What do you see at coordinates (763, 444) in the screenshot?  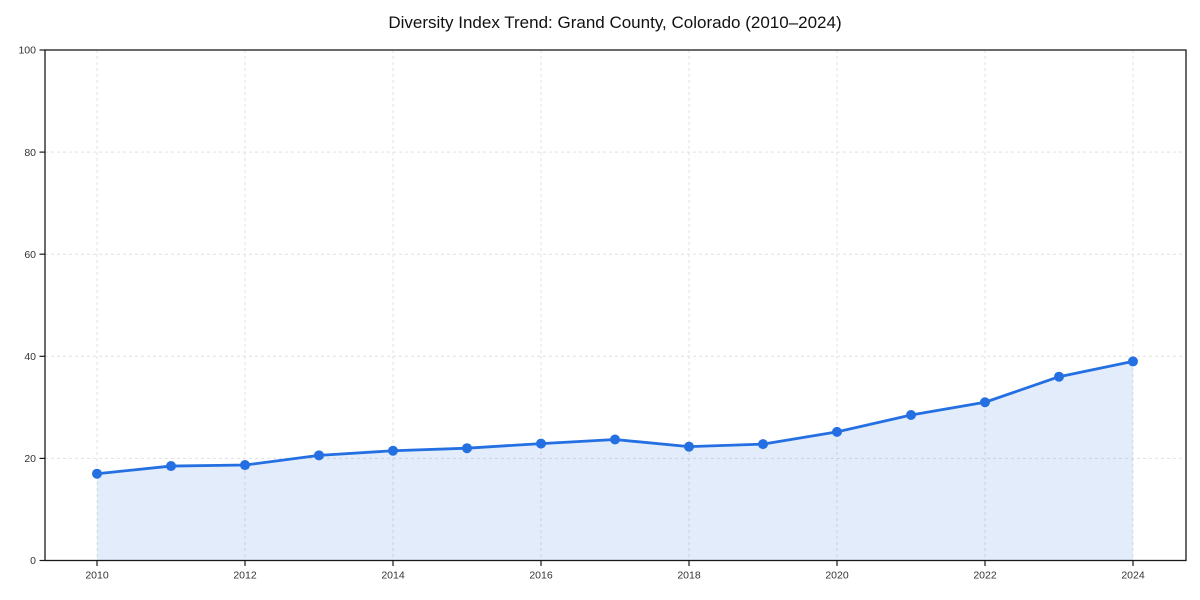 I see `data-point-2019` at bounding box center [763, 444].